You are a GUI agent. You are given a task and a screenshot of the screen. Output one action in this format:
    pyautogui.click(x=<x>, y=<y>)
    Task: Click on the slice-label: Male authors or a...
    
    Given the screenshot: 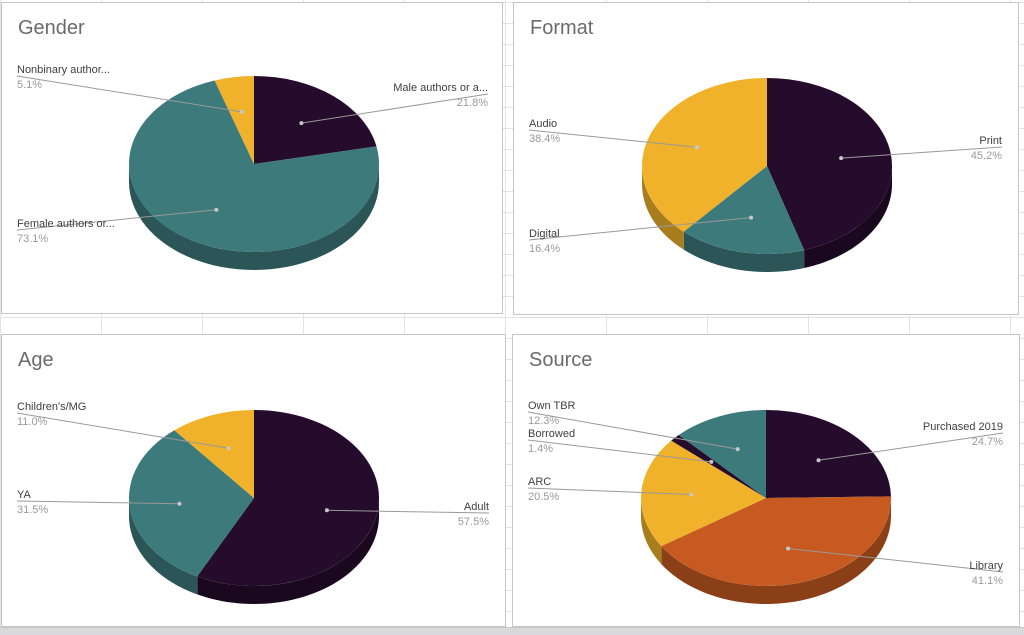 What is the action you would take?
    pyautogui.click(x=440, y=88)
    